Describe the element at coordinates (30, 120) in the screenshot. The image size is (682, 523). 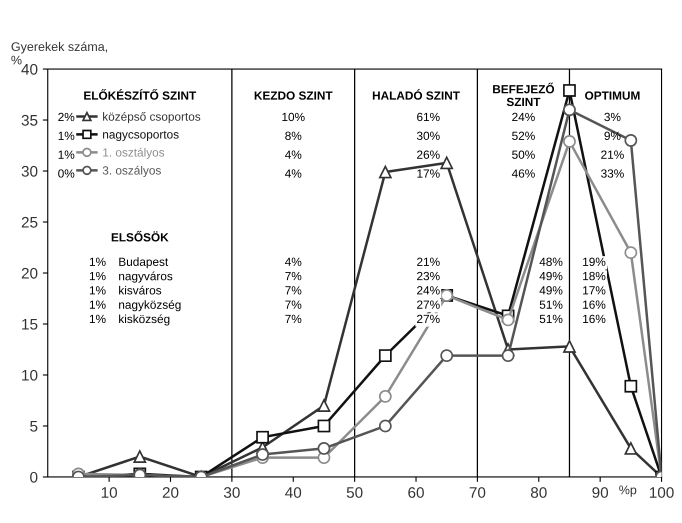
I see `y-tick-label: 35` at that location.